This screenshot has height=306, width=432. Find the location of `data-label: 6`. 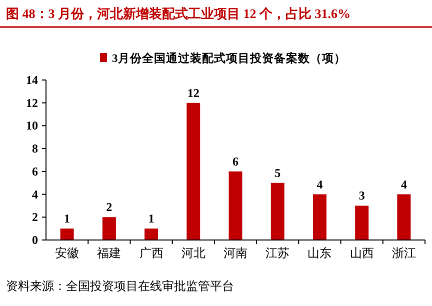

data-label: 6 is located at coordinates (235, 161).